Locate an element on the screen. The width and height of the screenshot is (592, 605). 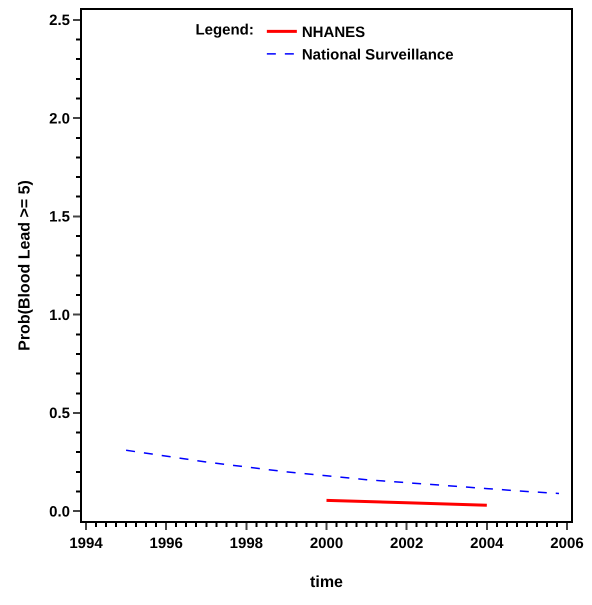
y-tick-label: 2.5 is located at coordinates (59, 21).